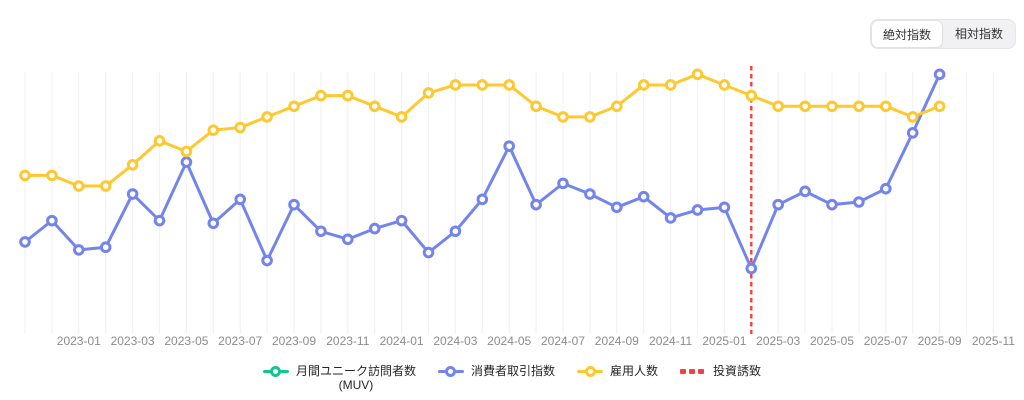 The image size is (1024, 400). I want to click on legend-item-consumer-transaction-index: 消費者取引指数, so click(496, 371).